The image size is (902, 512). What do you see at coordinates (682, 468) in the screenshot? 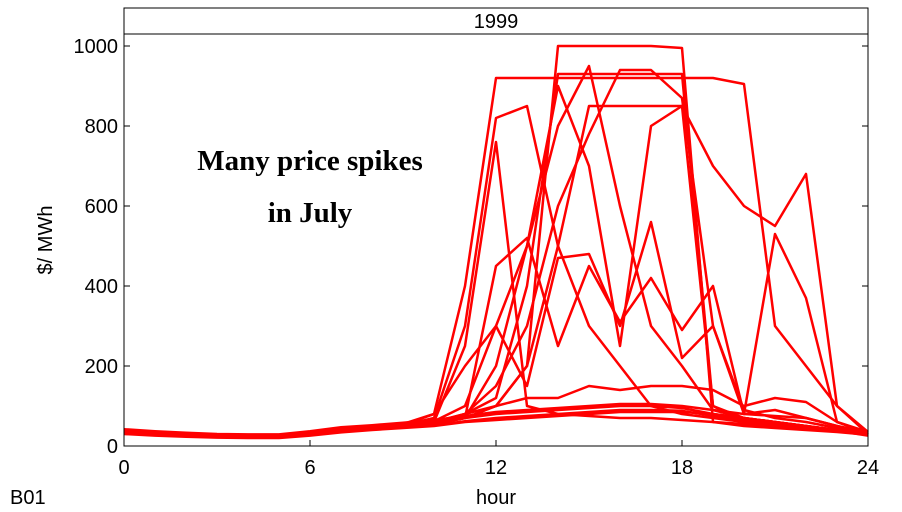
I see `x-tick-label: 18` at bounding box center [682, 468].